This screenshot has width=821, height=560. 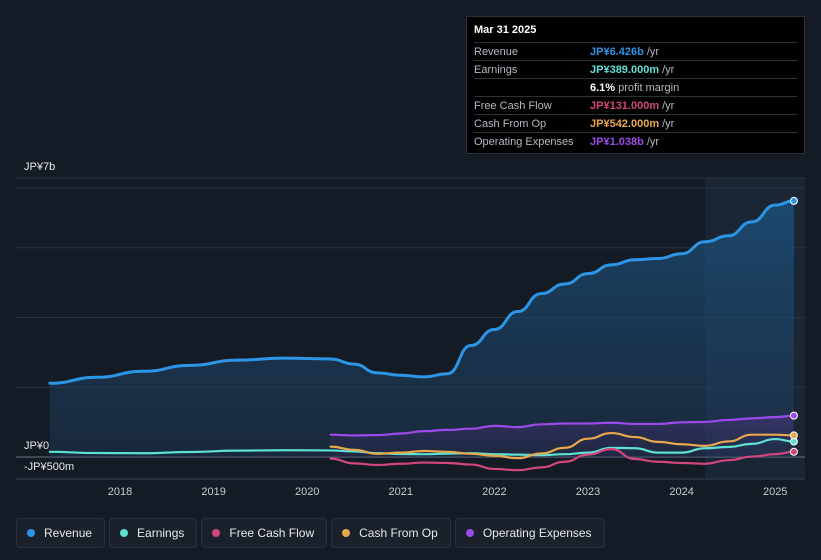 I want to click on tooltip-value: JP¥1.038b, so click(x=617, y=141).